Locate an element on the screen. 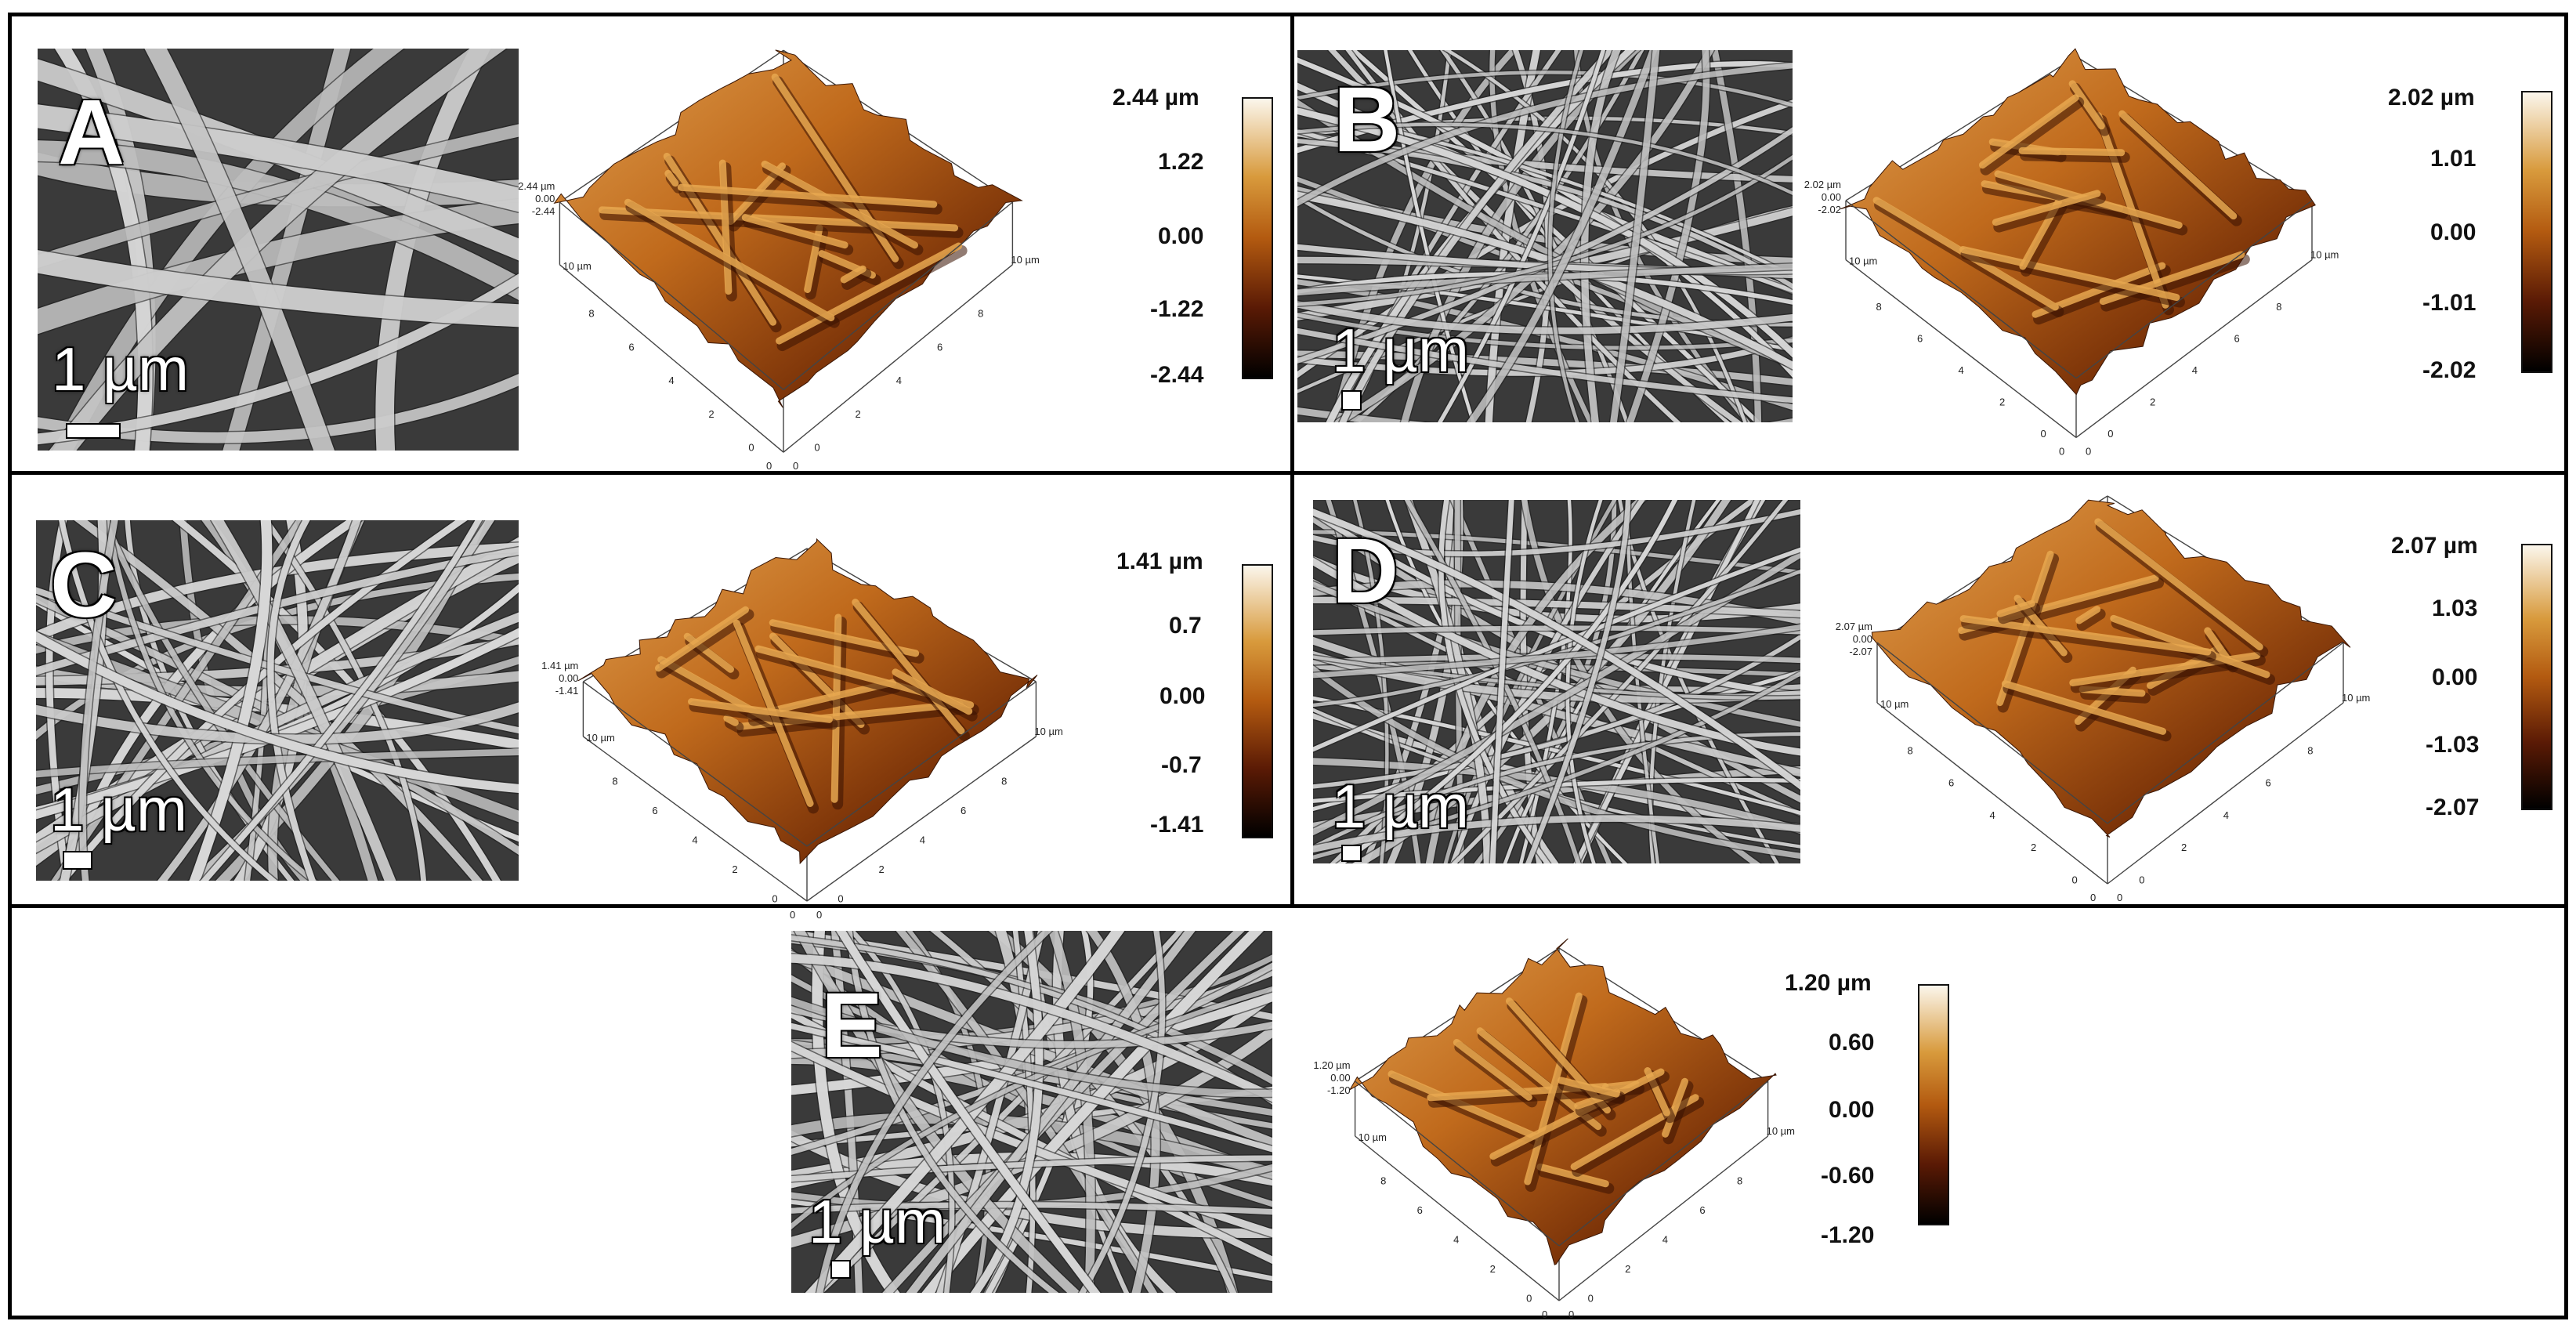  color-scale-bar-c is located at coordinates (1257, 701).